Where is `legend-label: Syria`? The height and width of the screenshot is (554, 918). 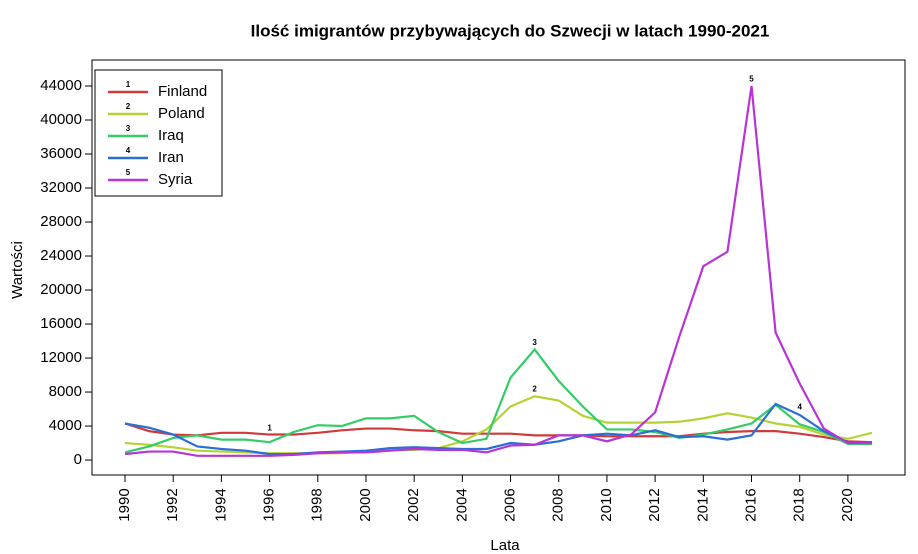 legend-label: Syria is located at coordinates (175, 179).